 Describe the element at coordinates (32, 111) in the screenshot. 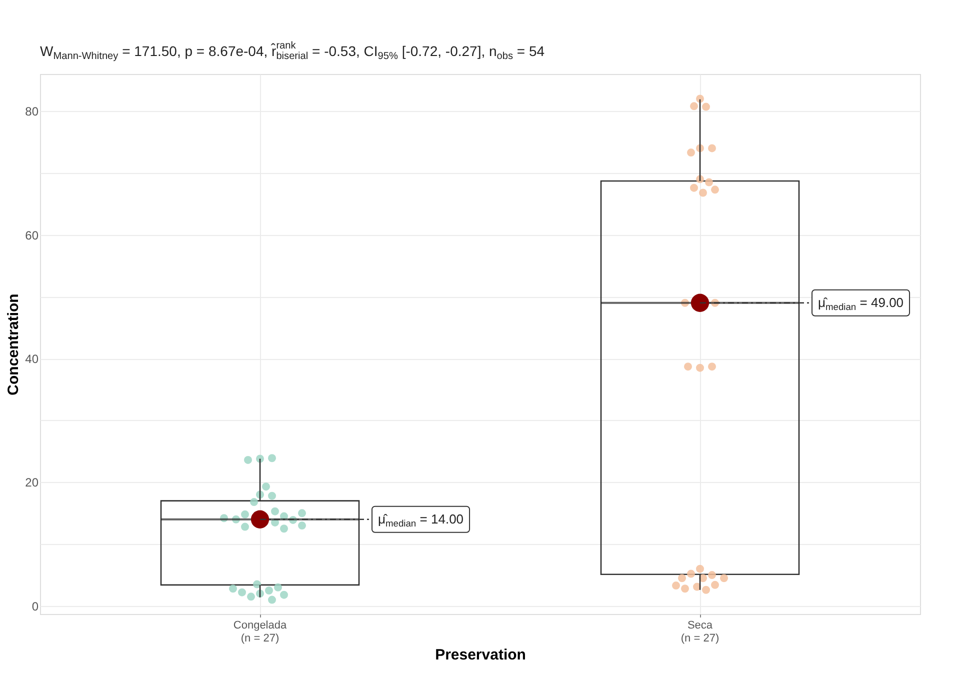

I see `y-tick-label: 80` at that location.